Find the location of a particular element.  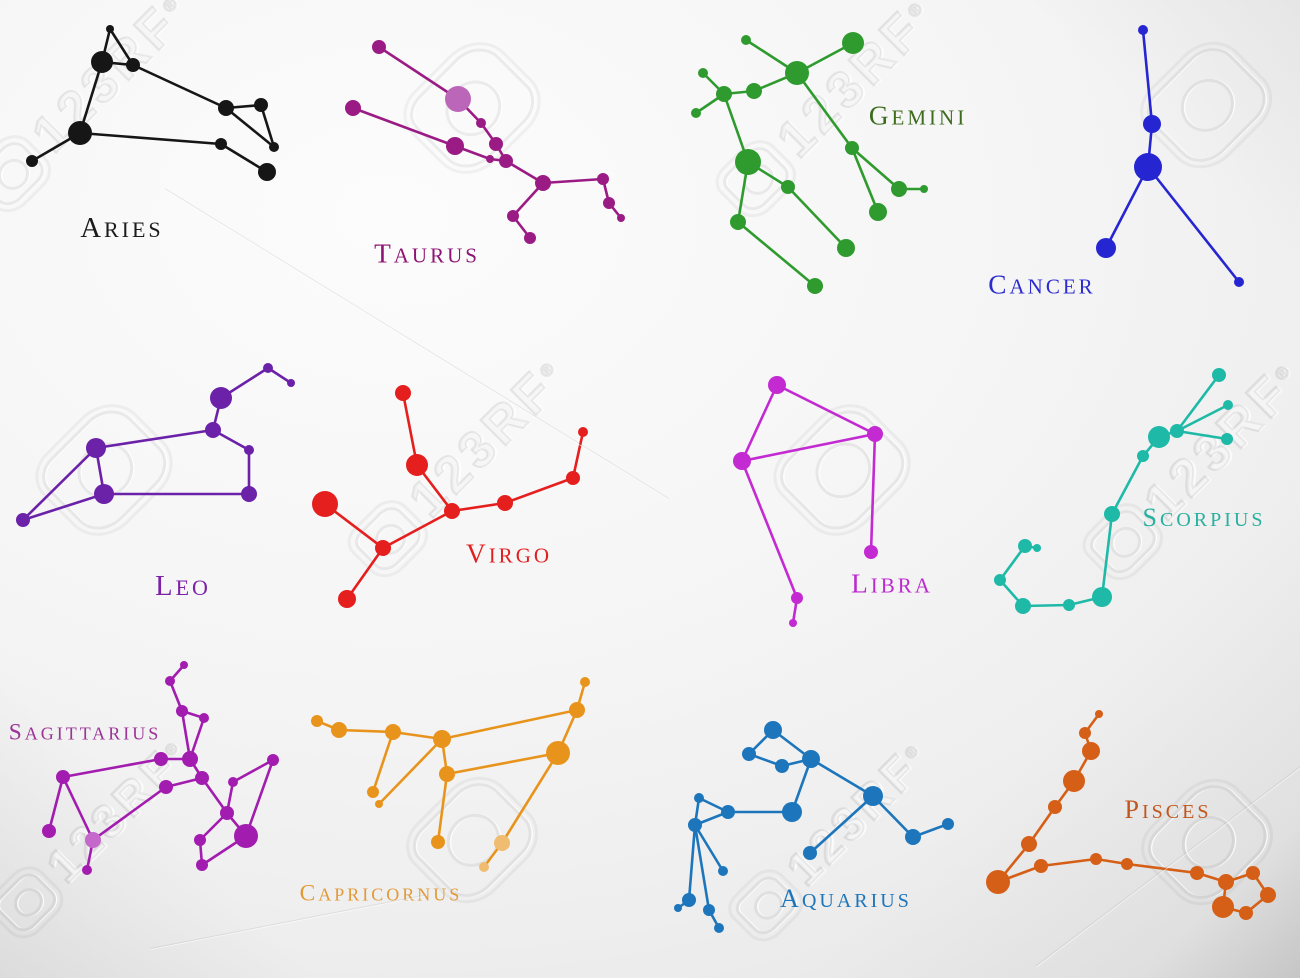

constellation-virgo is located at coordinates (450, 496).